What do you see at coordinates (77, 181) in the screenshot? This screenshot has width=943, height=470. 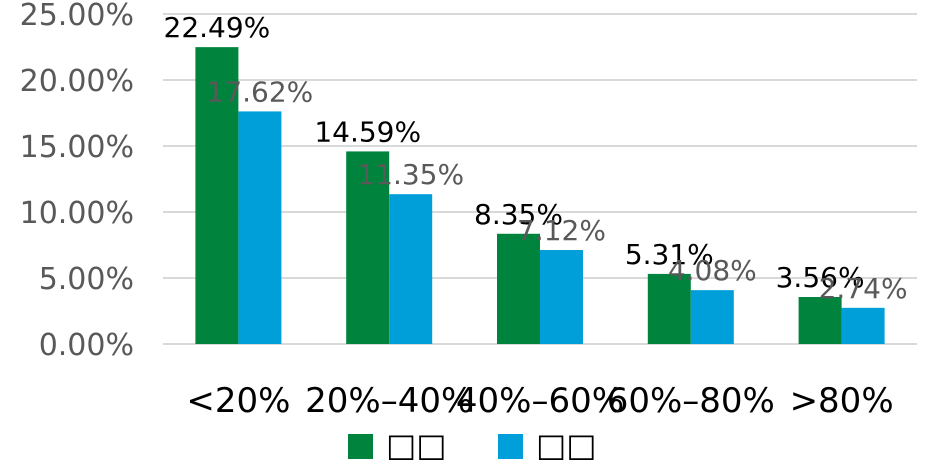 I see `y-axis: 0.00% 5.00% 10.00% 15.00% 20.00% 25.00%` at bounding box center [77, 181].